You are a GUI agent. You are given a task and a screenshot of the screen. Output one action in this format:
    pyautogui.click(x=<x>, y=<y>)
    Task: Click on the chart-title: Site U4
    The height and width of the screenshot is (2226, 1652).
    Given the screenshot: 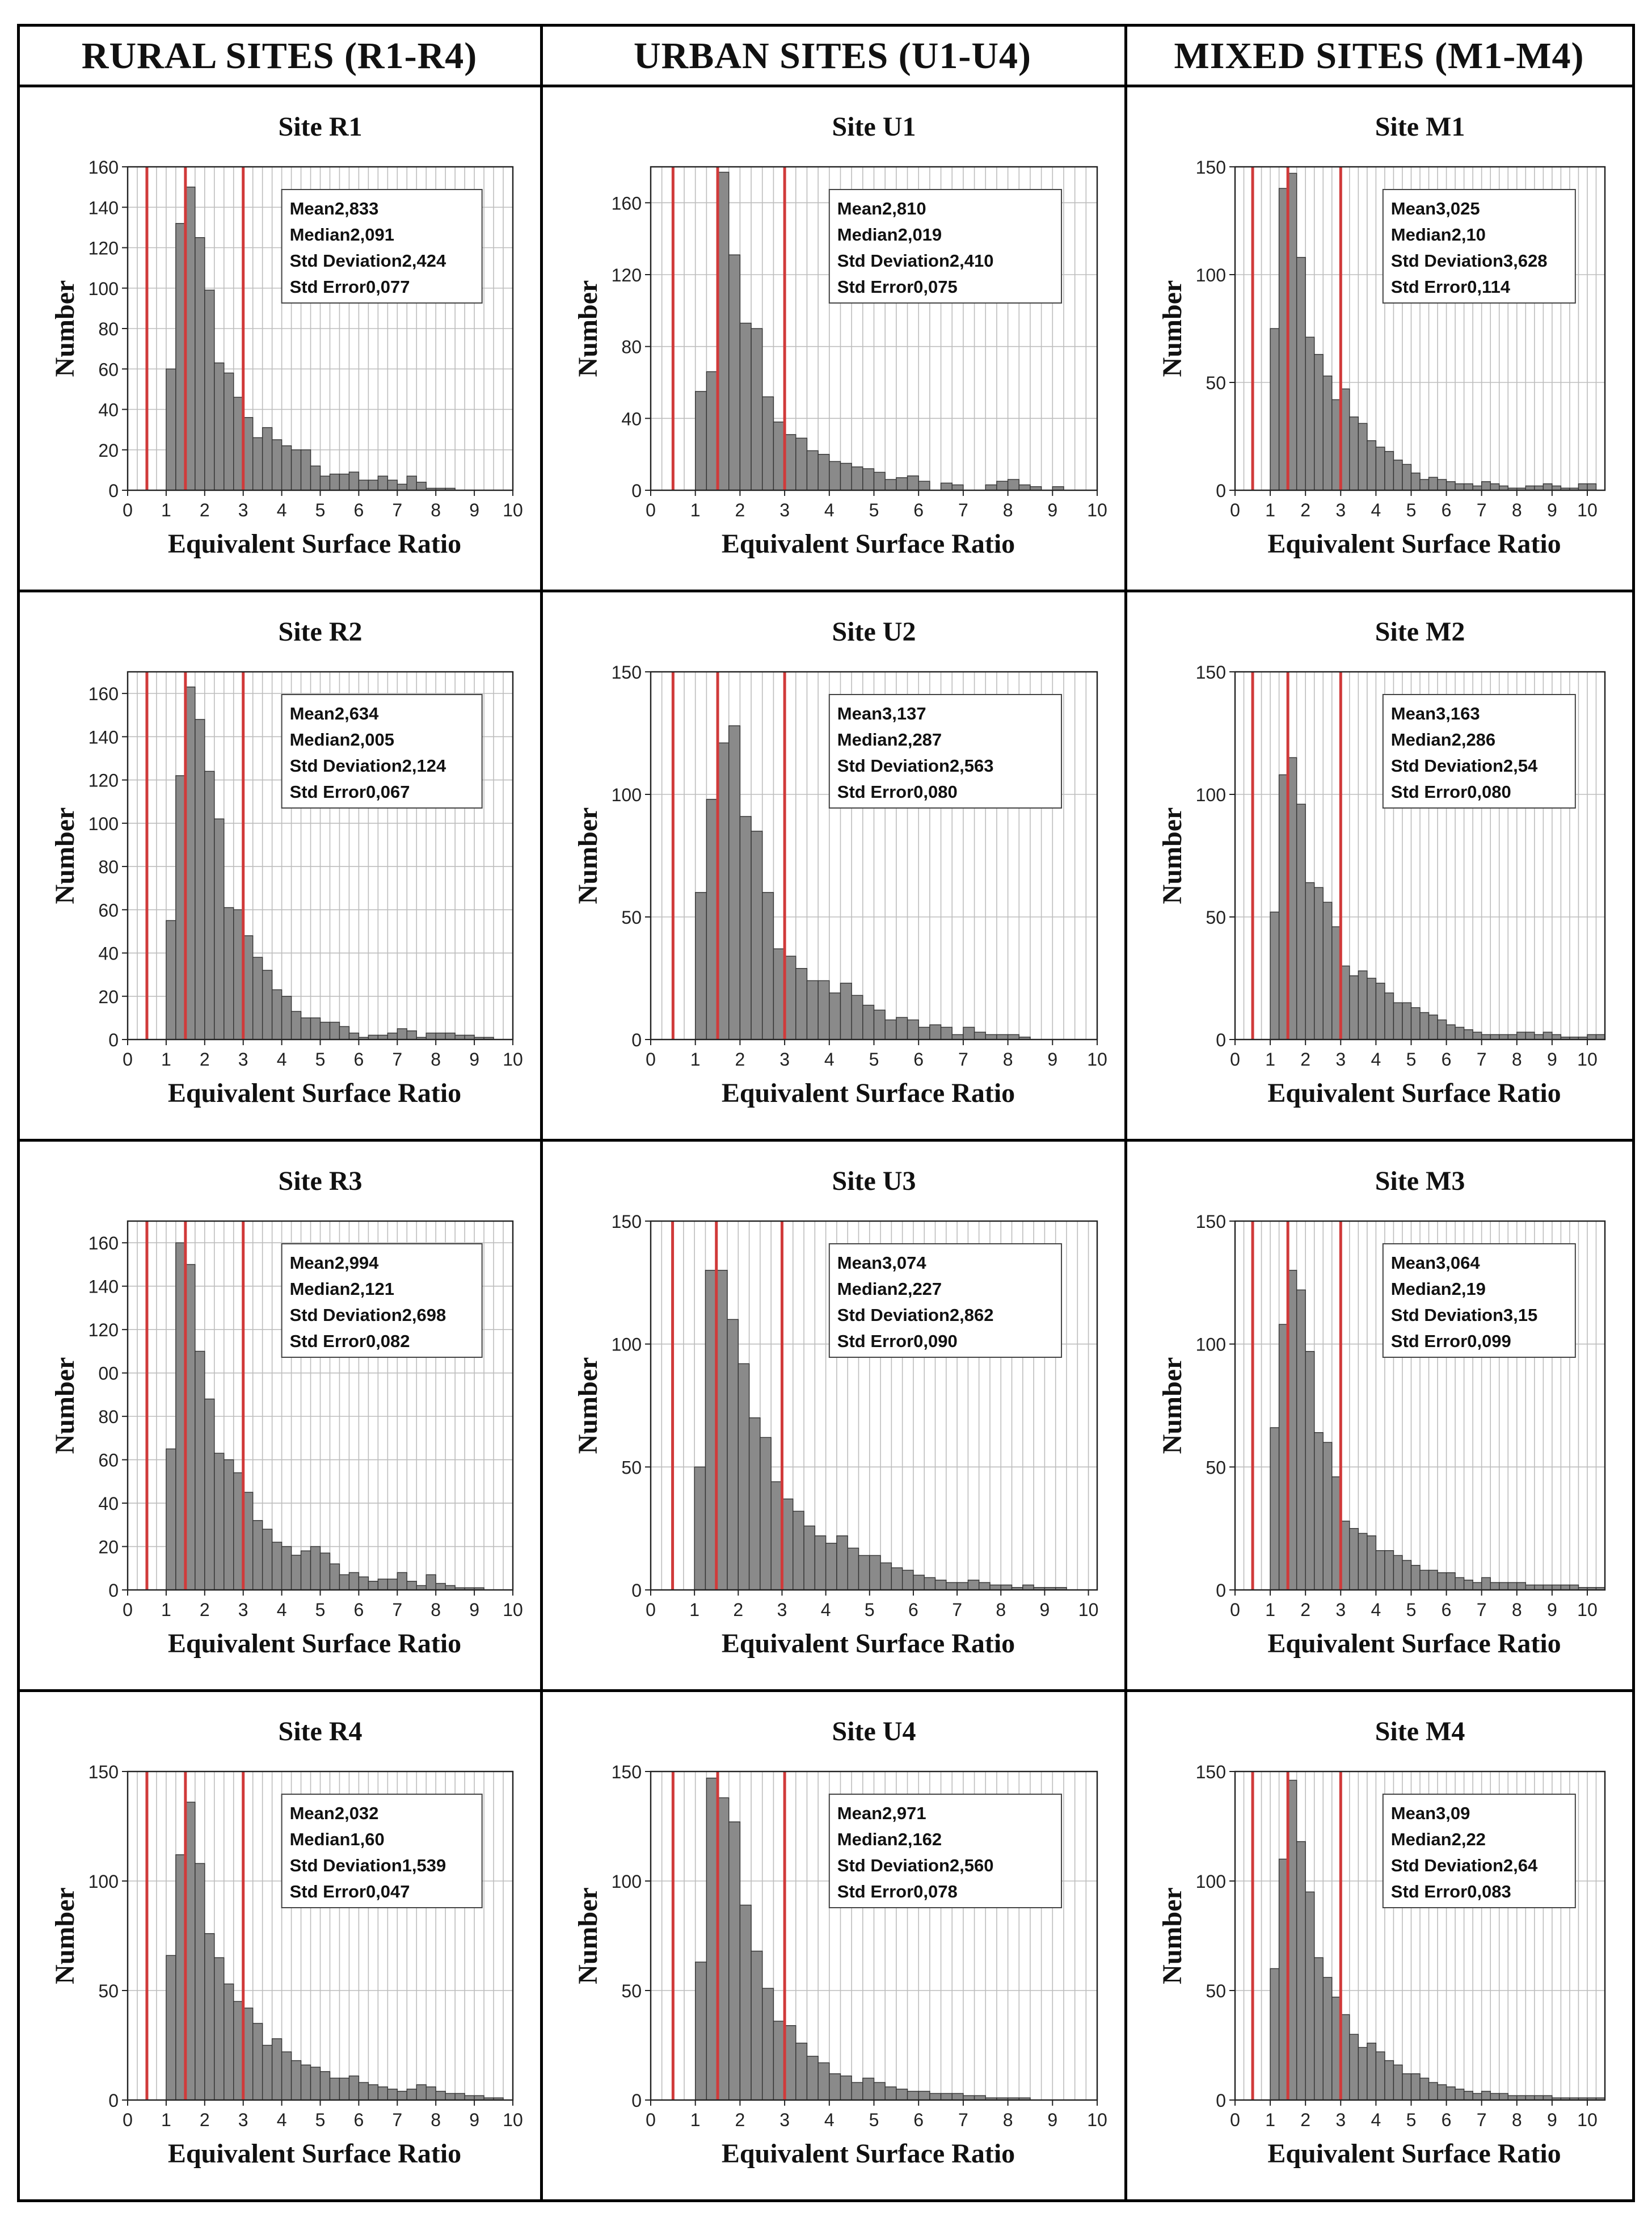 What is the action you would take?
    pyautogui.click(x=874, y=1731)
    